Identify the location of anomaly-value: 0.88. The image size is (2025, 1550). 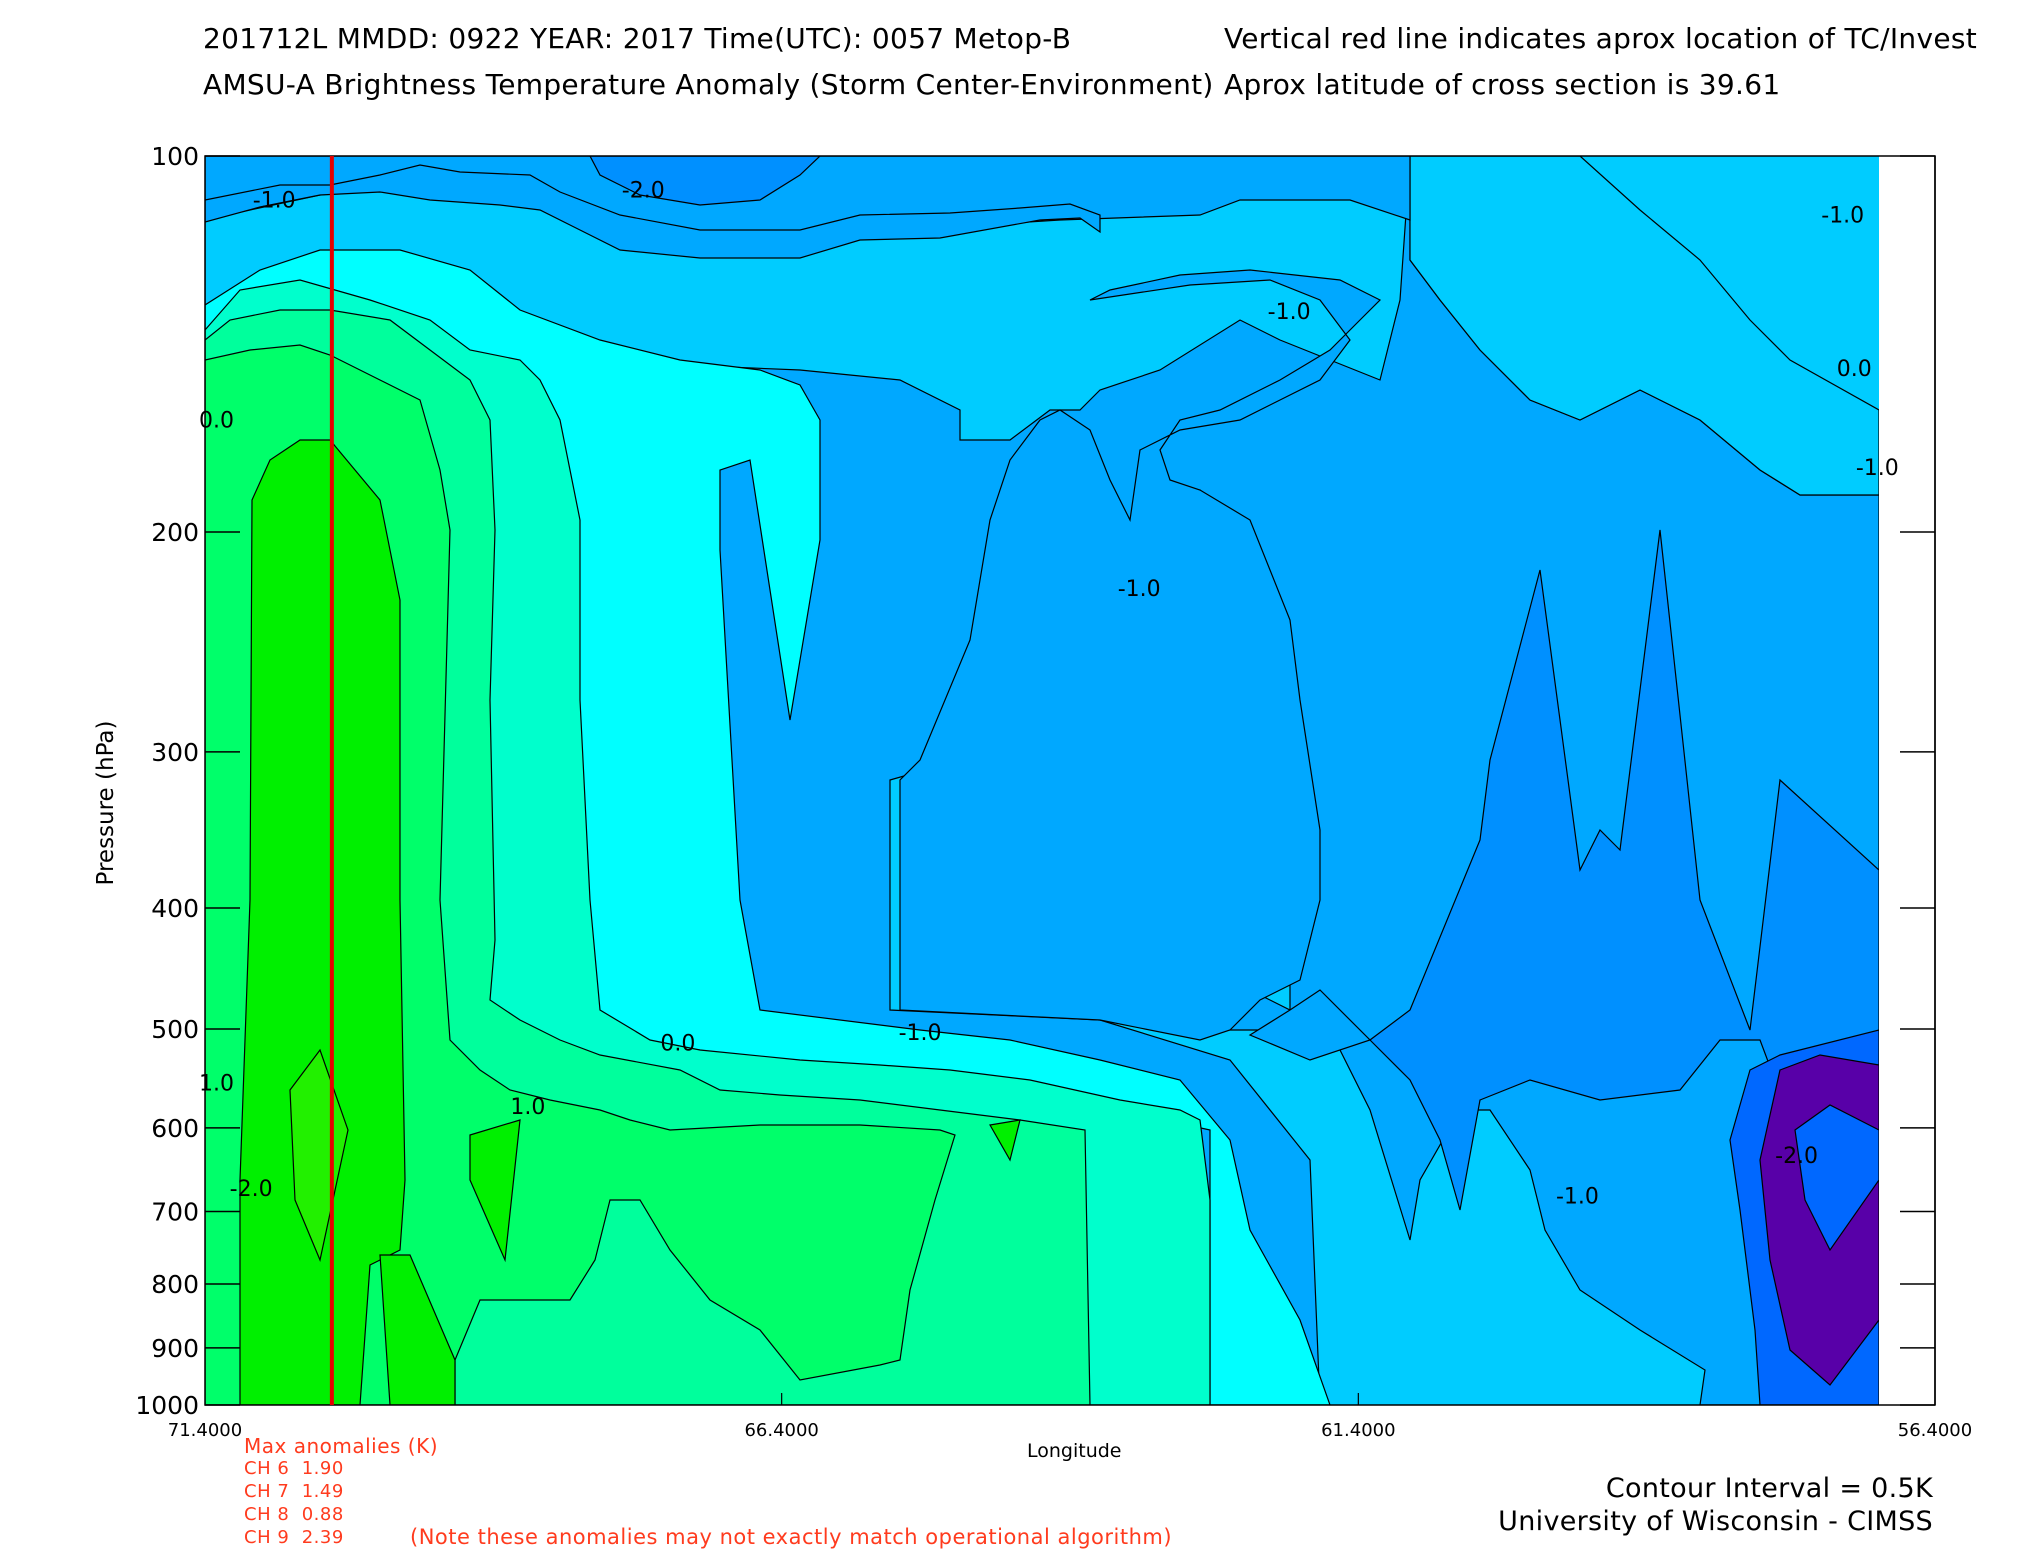
(322, 1514).